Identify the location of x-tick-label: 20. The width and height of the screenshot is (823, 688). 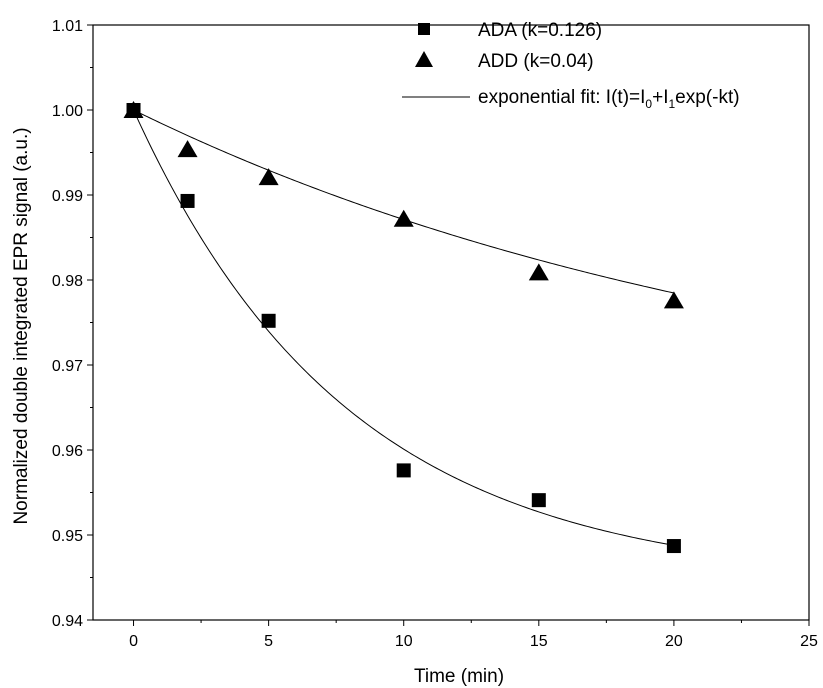
(674, 641).